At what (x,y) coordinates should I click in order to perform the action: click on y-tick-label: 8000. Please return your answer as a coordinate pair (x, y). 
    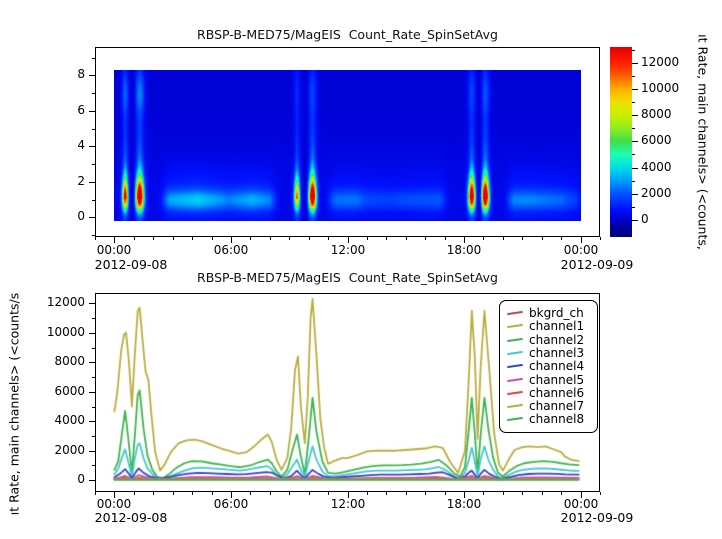
    Looking at the image, I should click on (69, 361).